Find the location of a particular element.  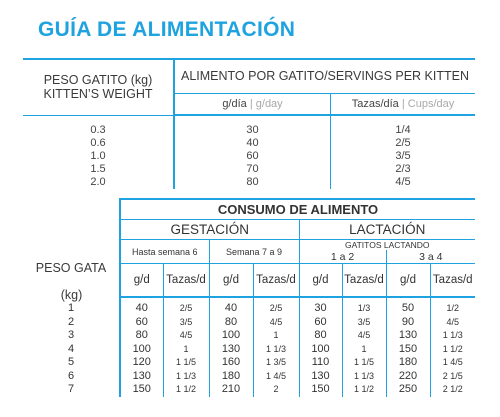

queen-cell-a: 150 is located at coordinates (142, 390).